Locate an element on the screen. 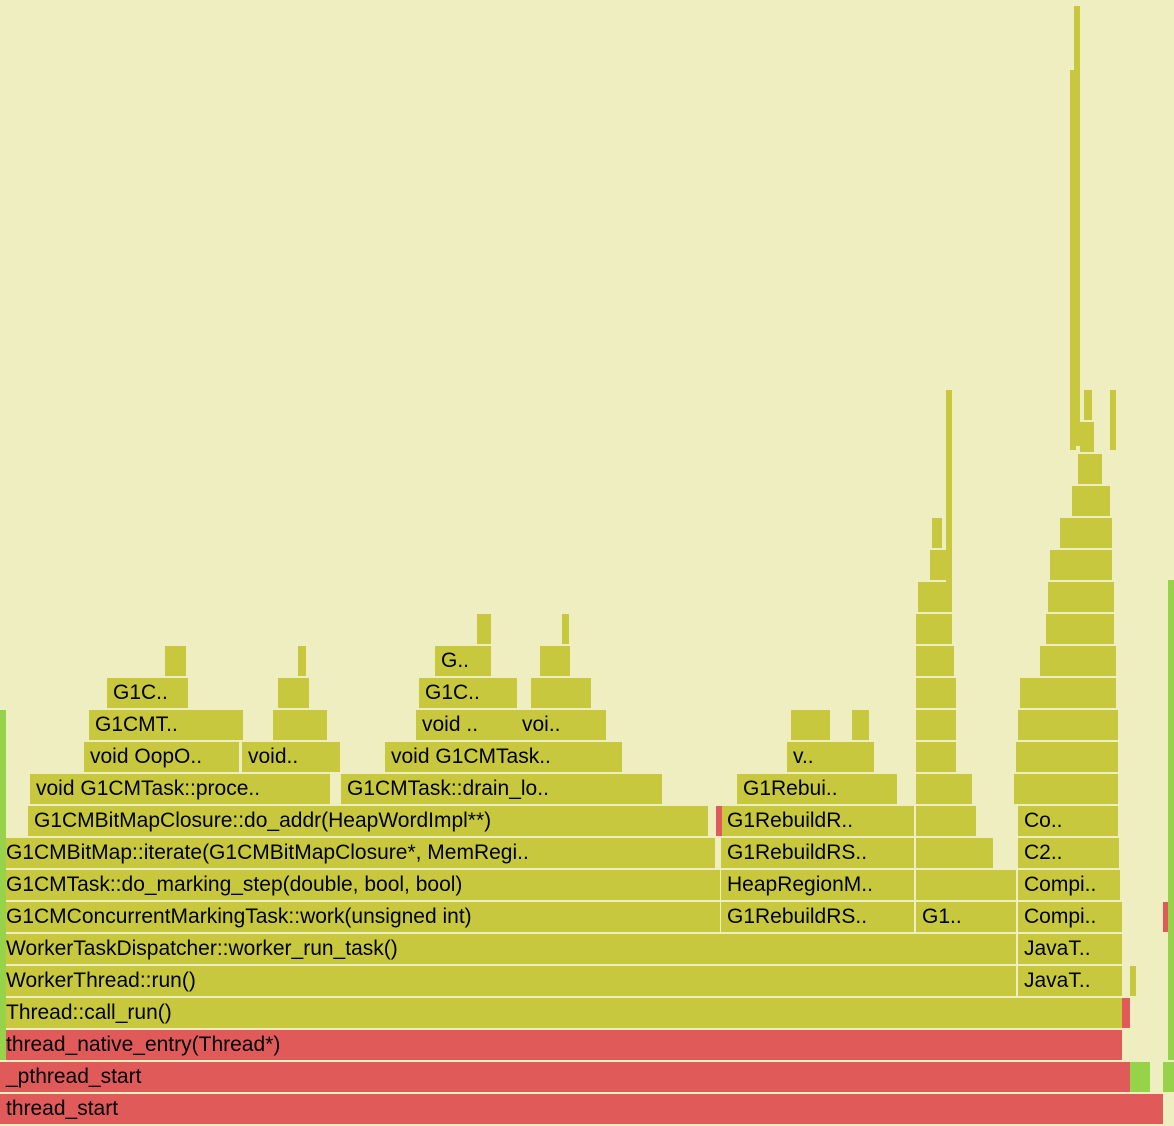  frame-g1-short: G1.. is located at coordinates (966, 917).